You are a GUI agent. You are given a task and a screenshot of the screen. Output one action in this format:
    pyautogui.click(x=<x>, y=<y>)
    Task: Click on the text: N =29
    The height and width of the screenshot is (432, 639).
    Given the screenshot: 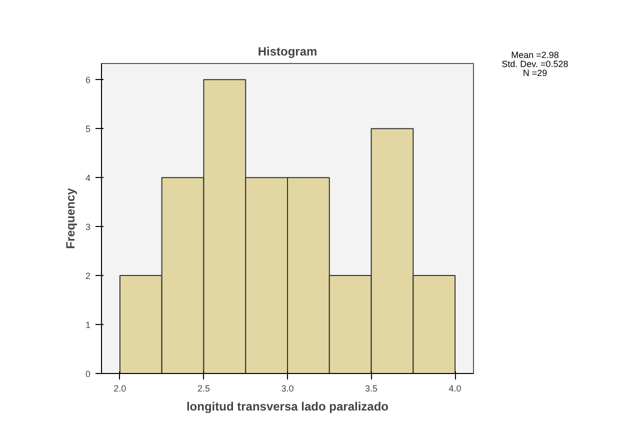 What is the action you would take?
    pyautogui.click(x=535, y=73)
    